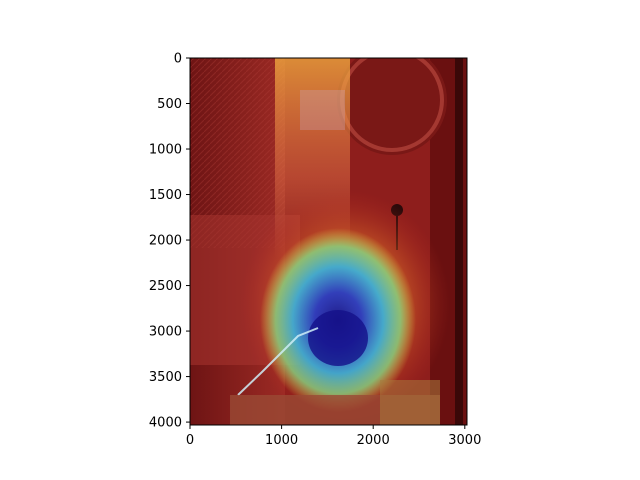 Image resolution: width=640 pixels, height=480 pixels. I want to click on x-axis: 0 1000 2000 3000, so click(333, 436).